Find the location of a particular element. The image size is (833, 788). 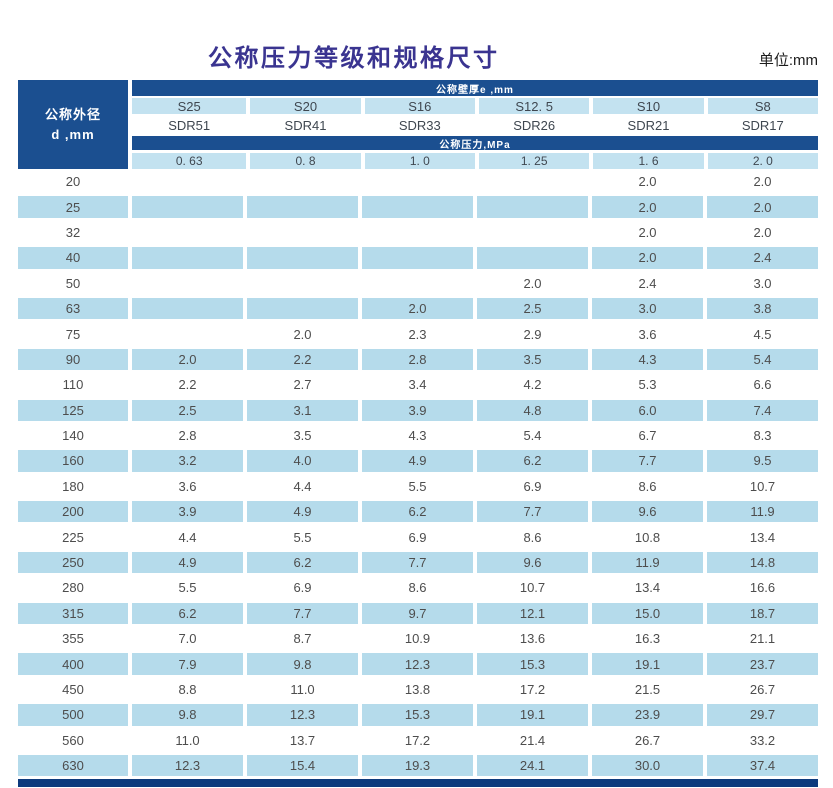

cell-outer-diameter: 50 is located at coordinates (73, 283).